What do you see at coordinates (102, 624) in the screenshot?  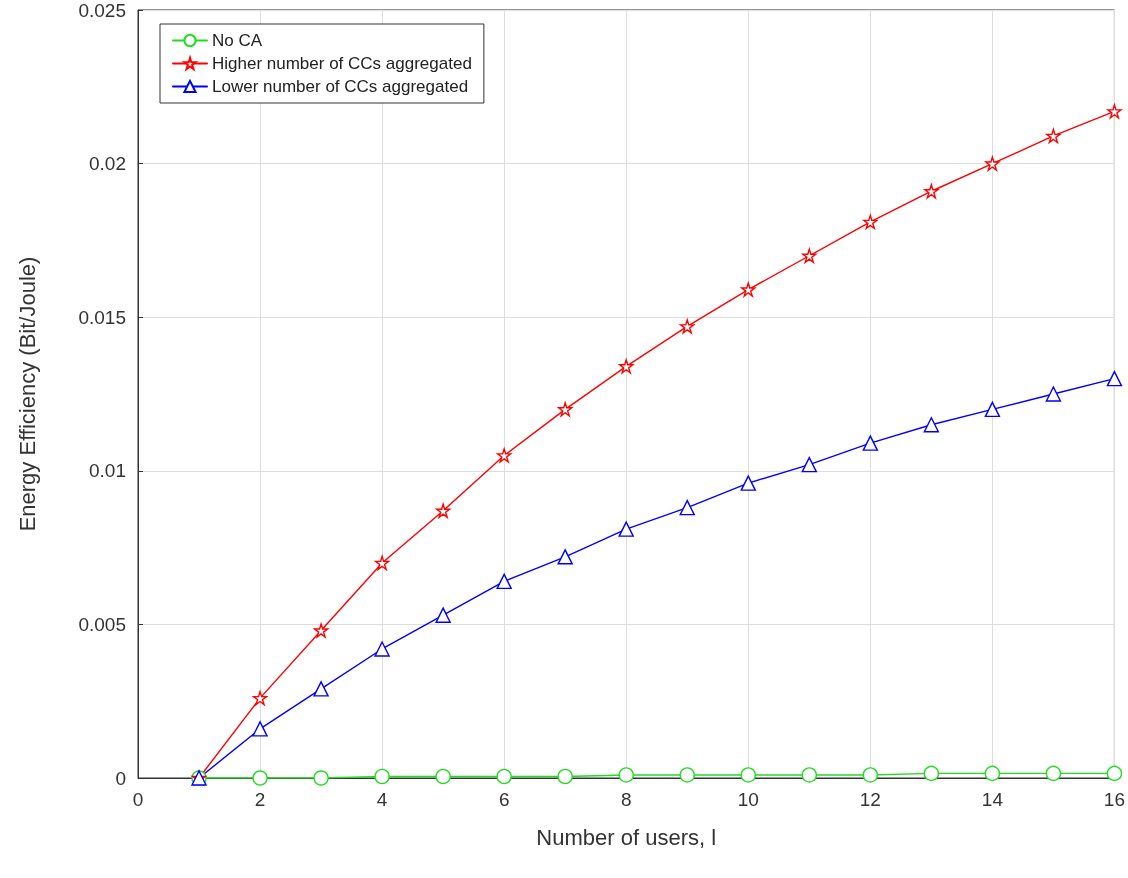 I see `y-tick-label: 0.005` at bounding box center [102, 624].